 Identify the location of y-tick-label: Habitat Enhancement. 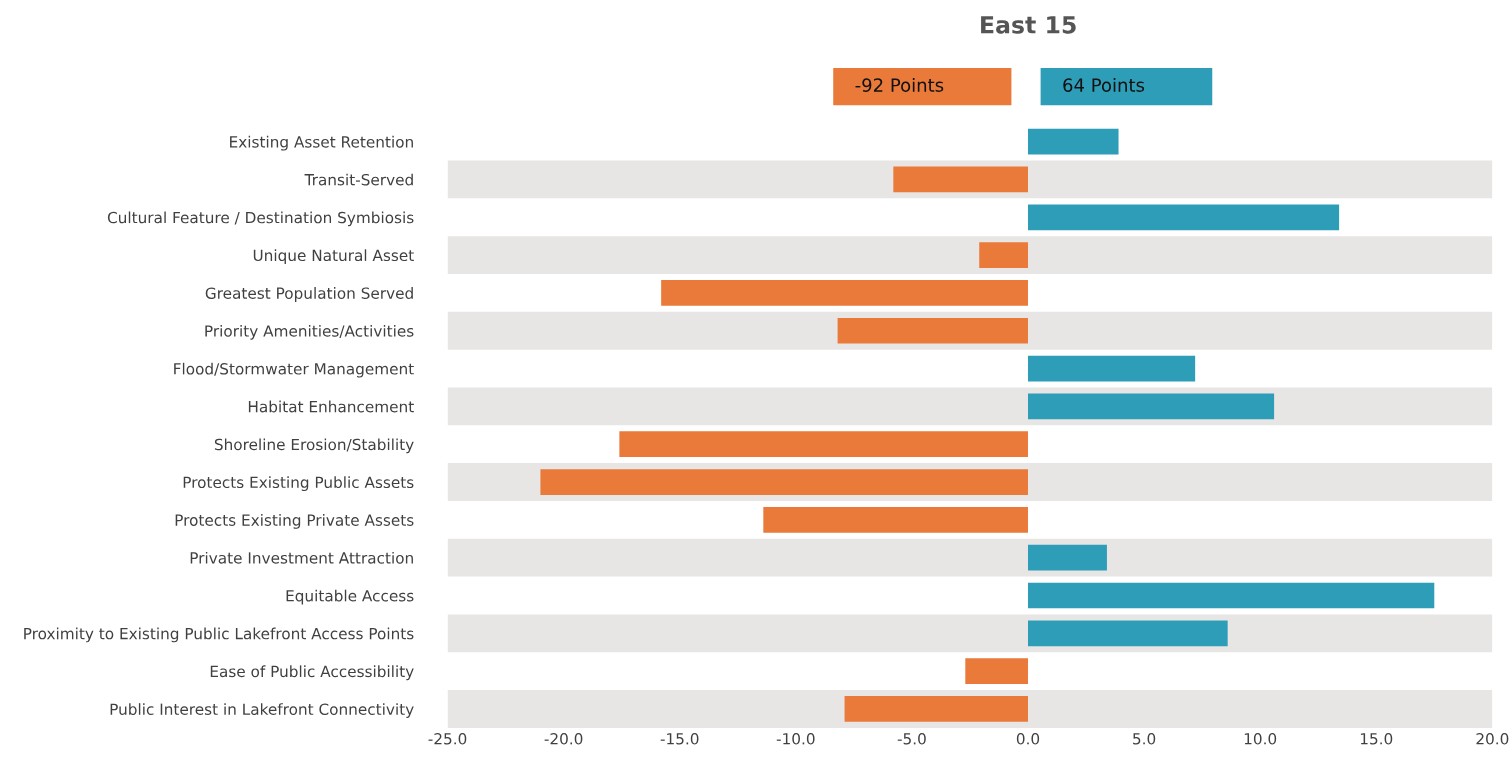
(331, 406).